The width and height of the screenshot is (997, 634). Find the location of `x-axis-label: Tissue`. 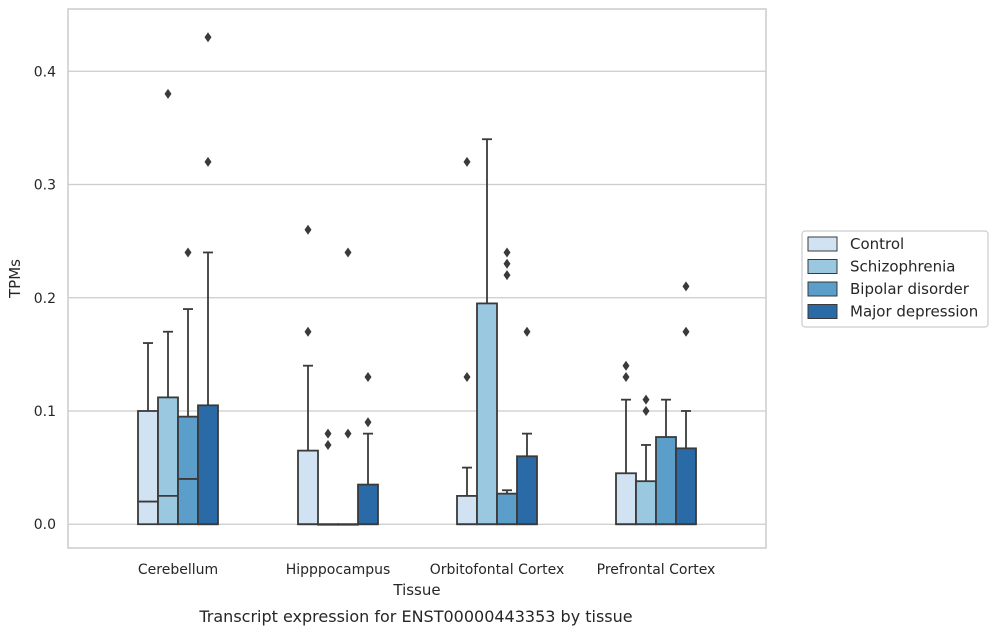

x-axis-label: Tissue is located at coordinates (416, 590).